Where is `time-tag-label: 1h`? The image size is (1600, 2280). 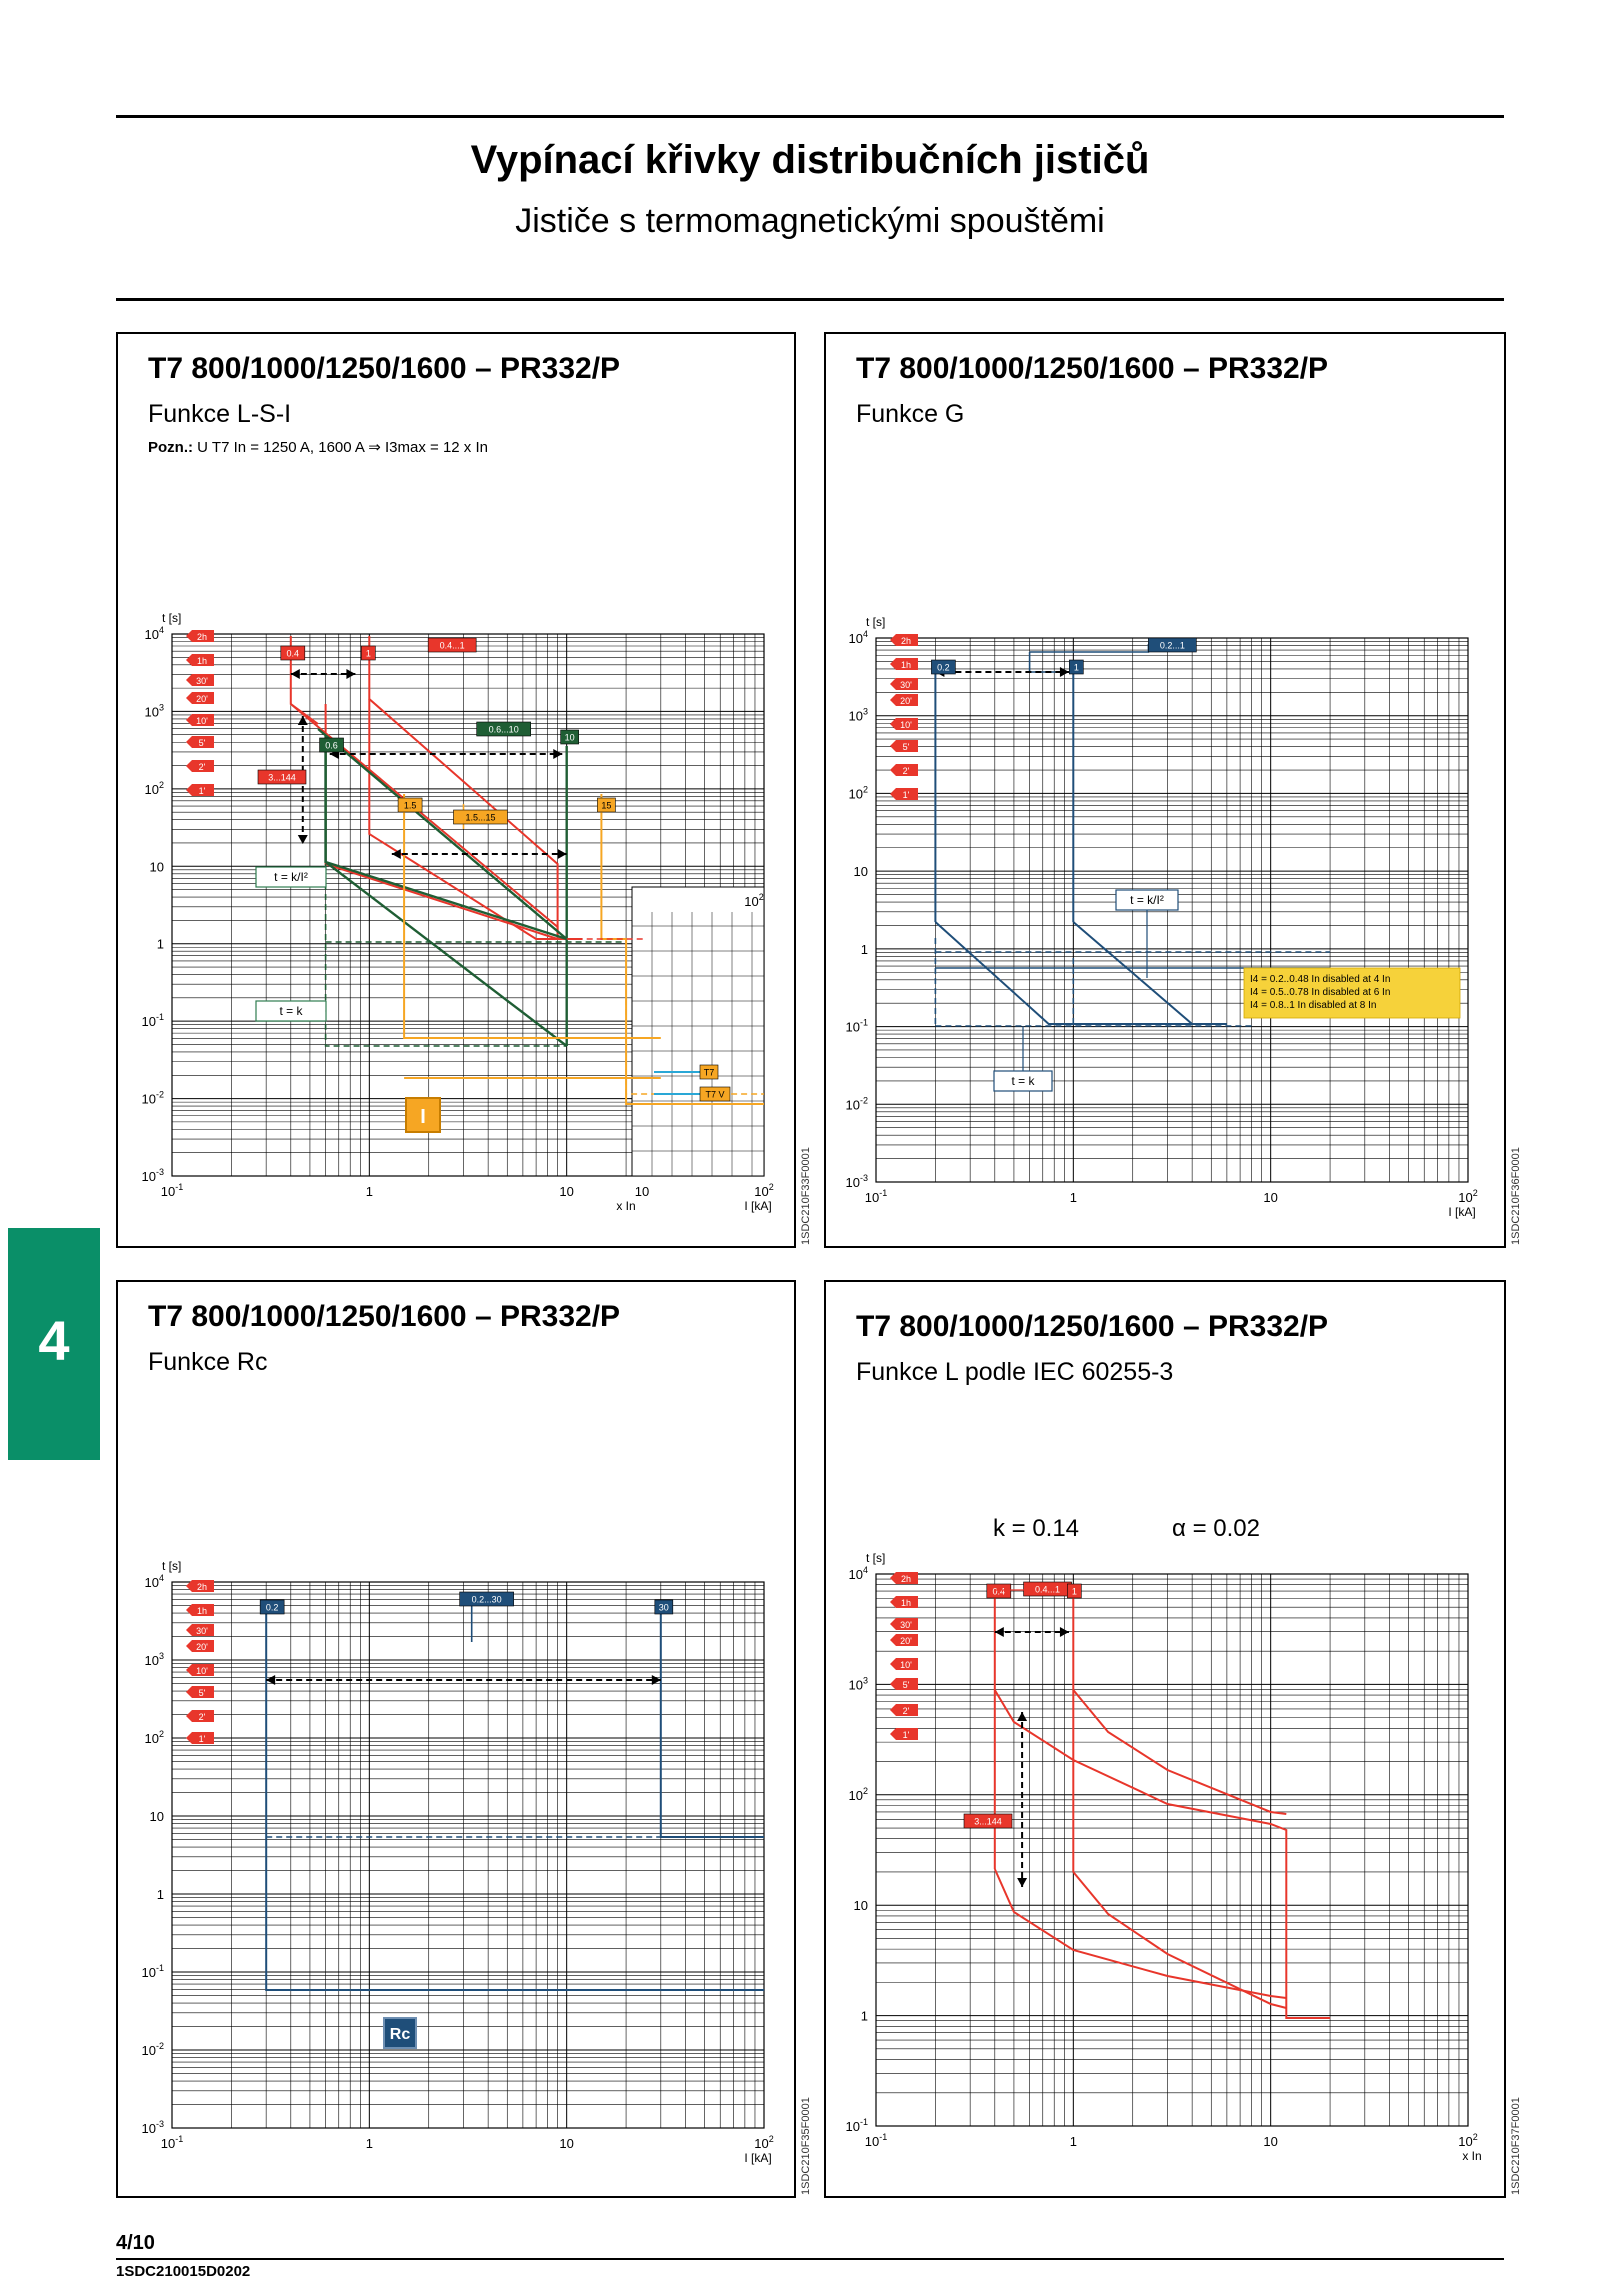
time-tag-label: 1h is located at coordinates (202, 1611).